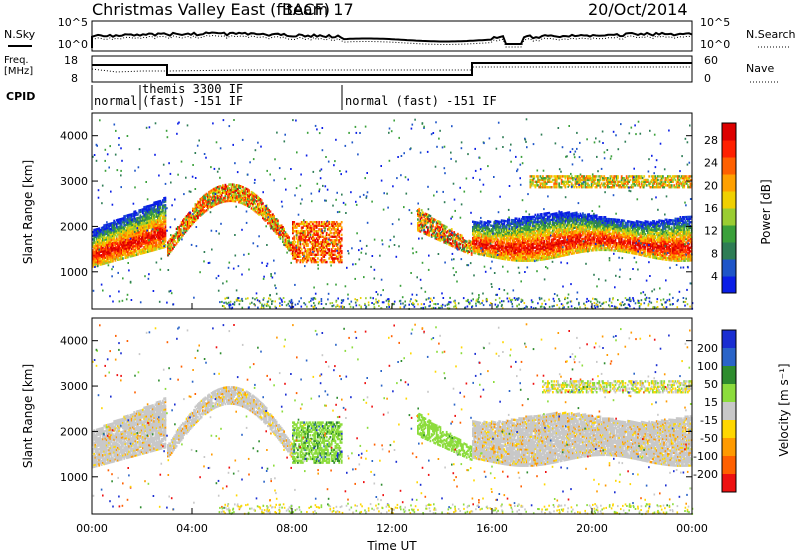 This screenshot has width=800, height=558. What do you see at coordinates (16, 60) in the screenshot?
I see `freq-label-line1: Freq.` at bounding box center [16, 60].